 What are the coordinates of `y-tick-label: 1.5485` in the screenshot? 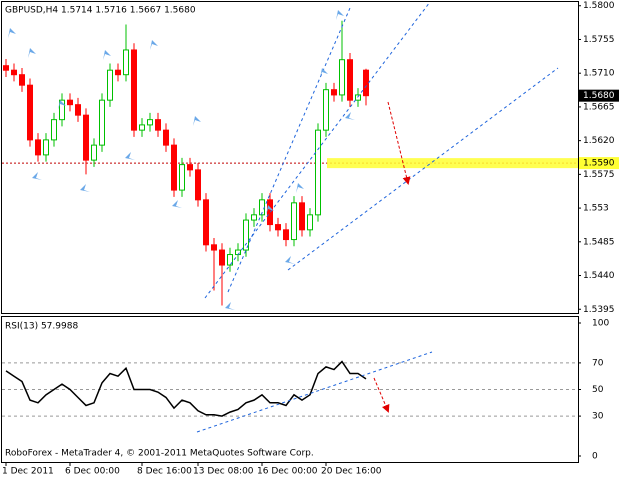 It's located at (599, 242).